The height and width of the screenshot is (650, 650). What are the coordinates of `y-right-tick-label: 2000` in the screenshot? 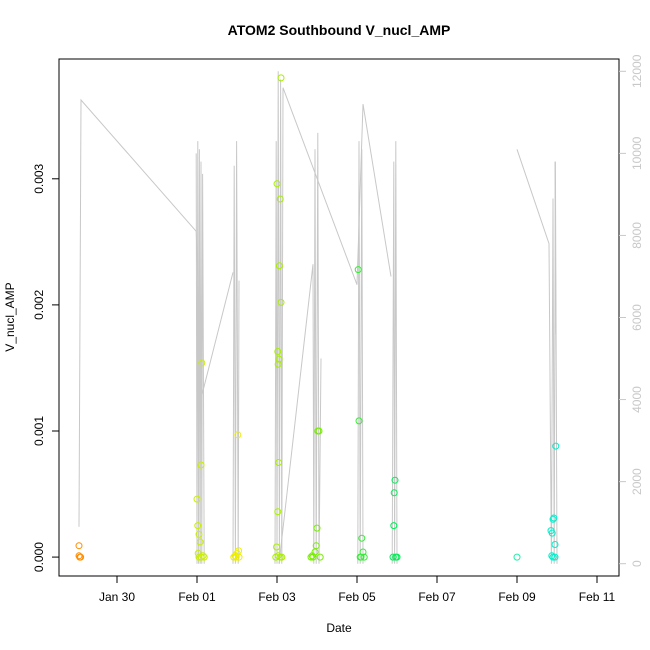 It's located at (637, 481).